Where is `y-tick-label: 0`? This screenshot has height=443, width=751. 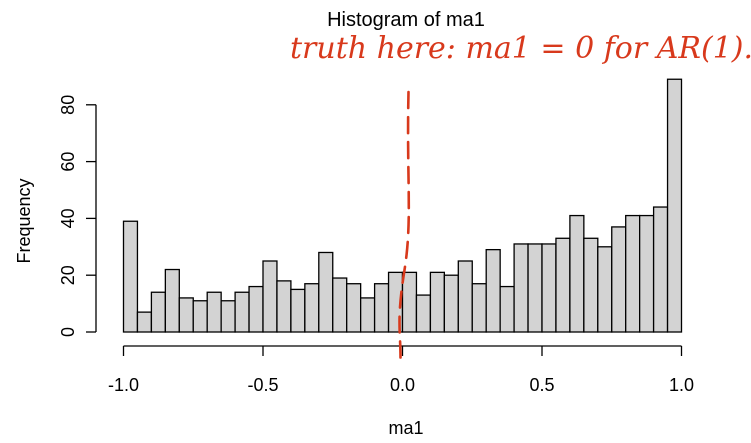 y-tick-label: 0 is located at coordinates (68, 332).